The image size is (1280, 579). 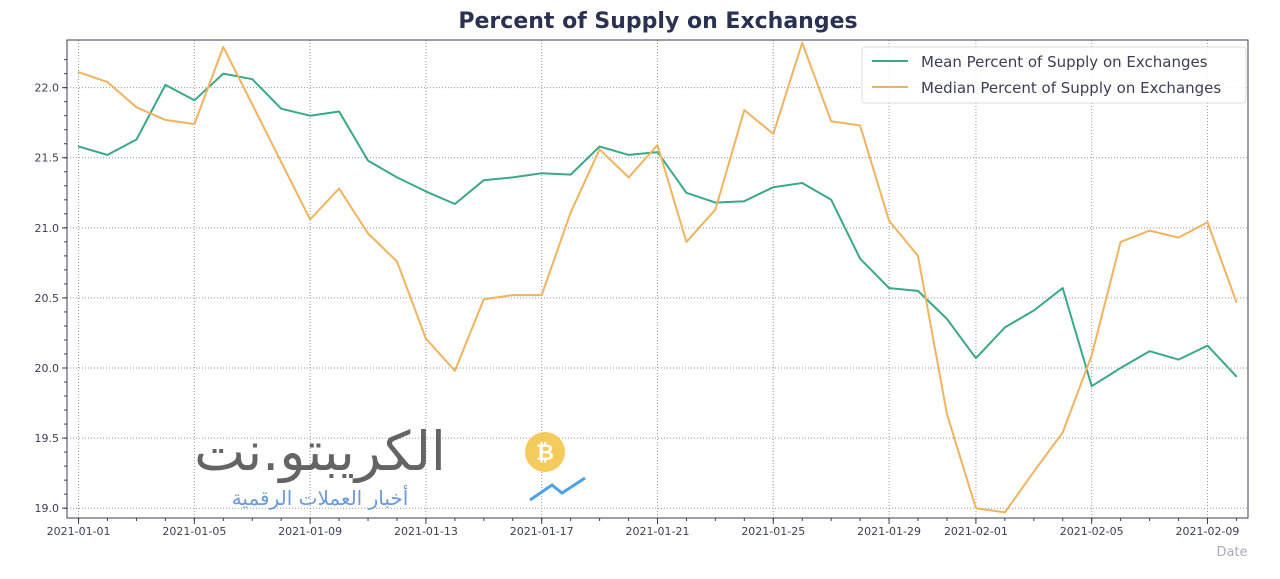 I want to click on watermark-tagline: أخبار العملات الرقمية, so click(x=320, y=497).